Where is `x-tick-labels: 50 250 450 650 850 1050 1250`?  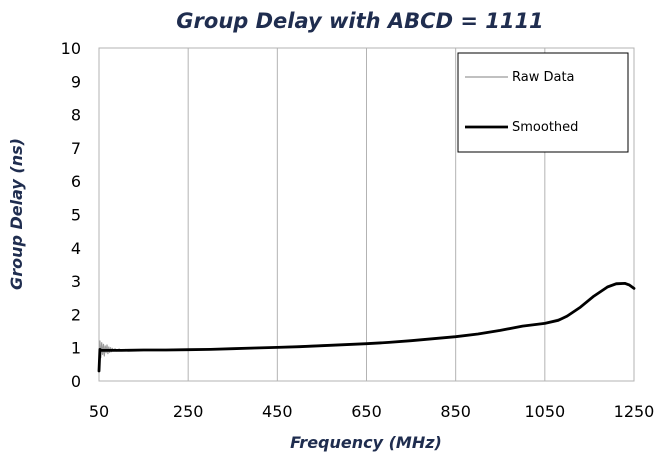 x-tick-labels: 50 250 450 650 850 1050 1250 is located at coordinates (372, 411).